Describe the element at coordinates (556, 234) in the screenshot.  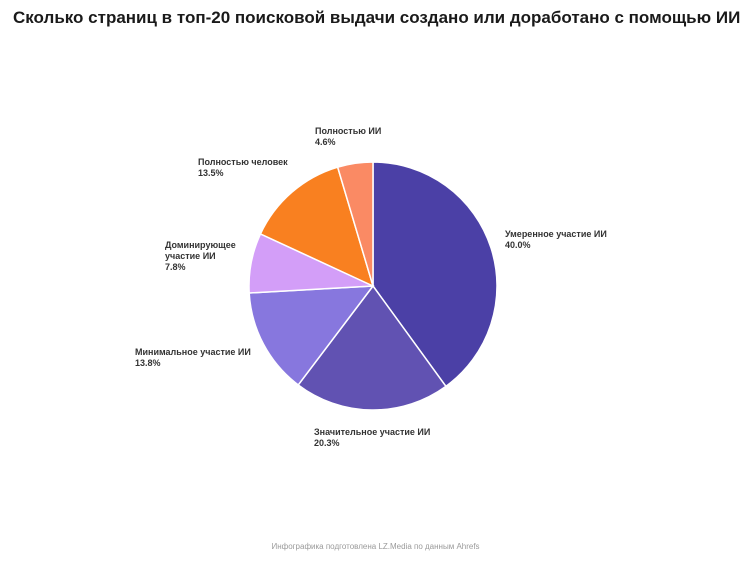
I see `category-label: Умеренное участие ИИ` at that location.